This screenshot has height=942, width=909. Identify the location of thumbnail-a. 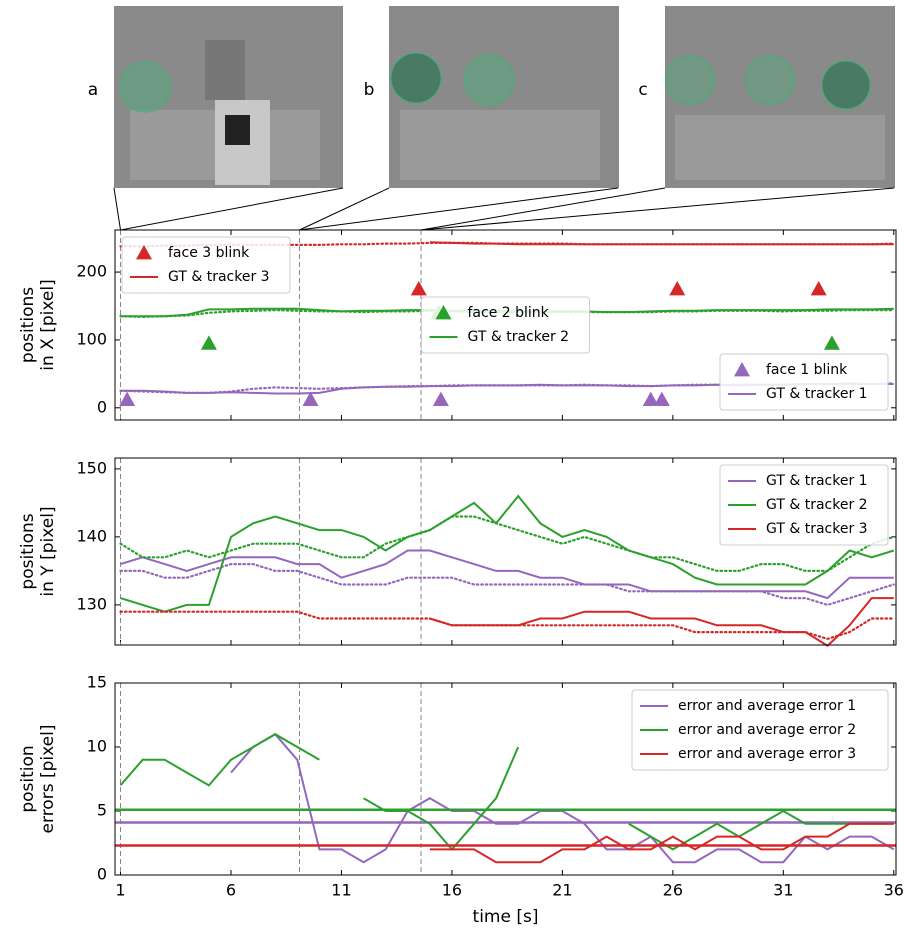
(228, 97).